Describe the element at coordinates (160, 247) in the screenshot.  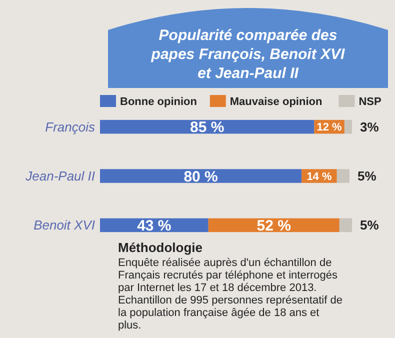
I see `annotation: Méthodologie` at that location.